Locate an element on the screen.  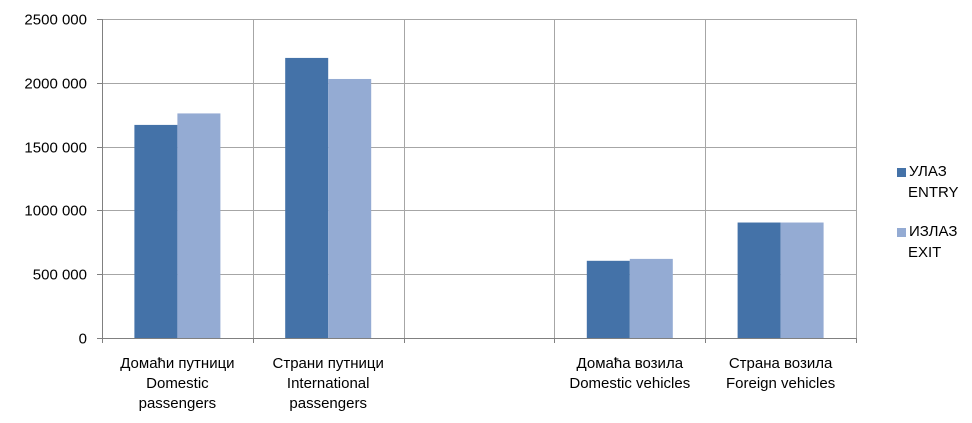
chart-legend: УЛАЗ ENTRY ИЗЛАЗ EXIT is located at coordinates (928, 212).